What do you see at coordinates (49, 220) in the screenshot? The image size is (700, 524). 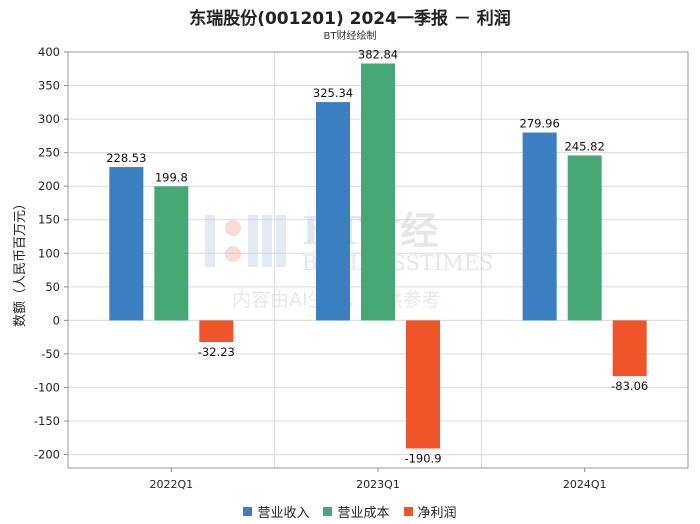 I see `y-tick-label: 150` at bounding box center [49, 220].